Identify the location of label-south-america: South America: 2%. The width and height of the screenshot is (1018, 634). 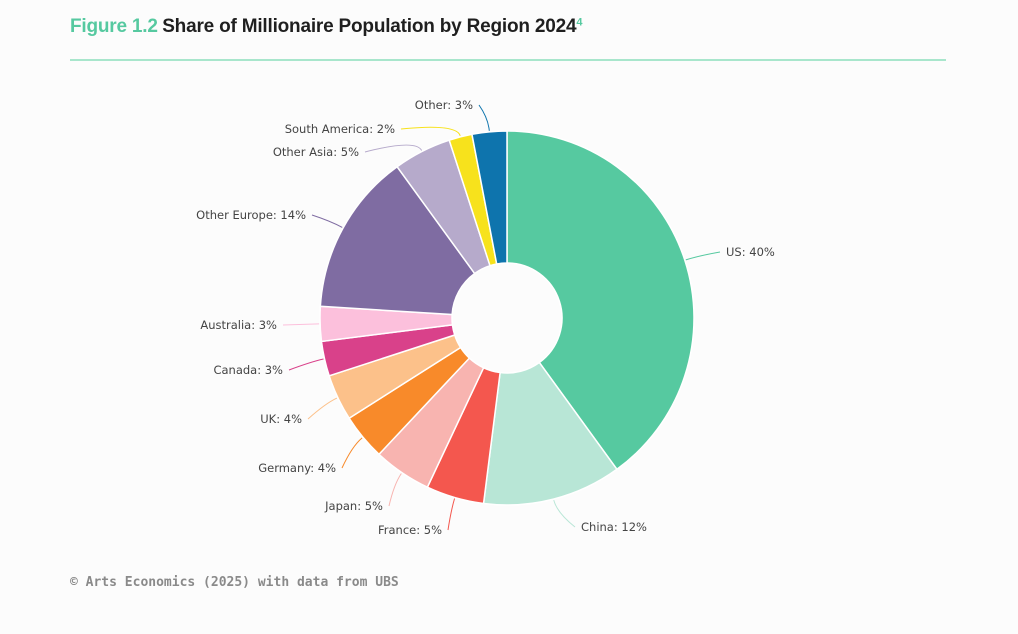
(340, 129).